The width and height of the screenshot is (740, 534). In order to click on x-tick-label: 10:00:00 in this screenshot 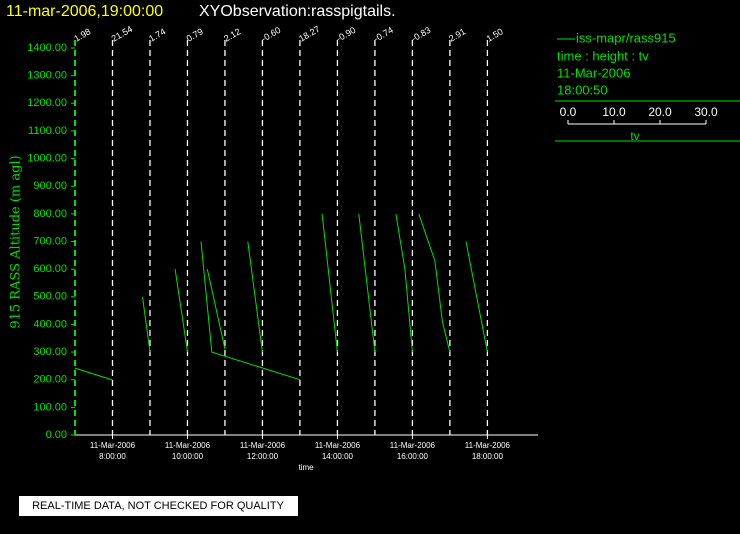, I will do `click(188, 456)`.